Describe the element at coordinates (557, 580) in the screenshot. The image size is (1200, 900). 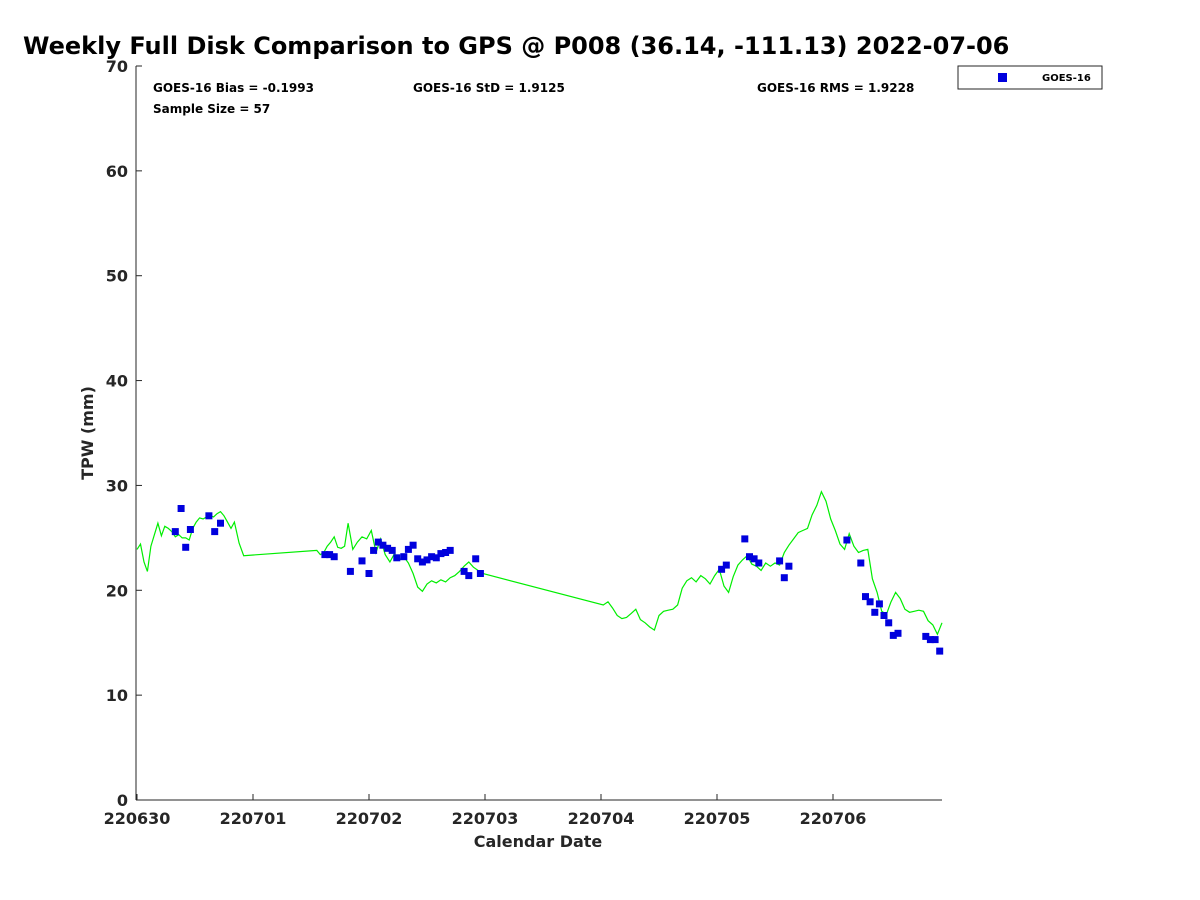
I see `goes-16-point-series` at that location.